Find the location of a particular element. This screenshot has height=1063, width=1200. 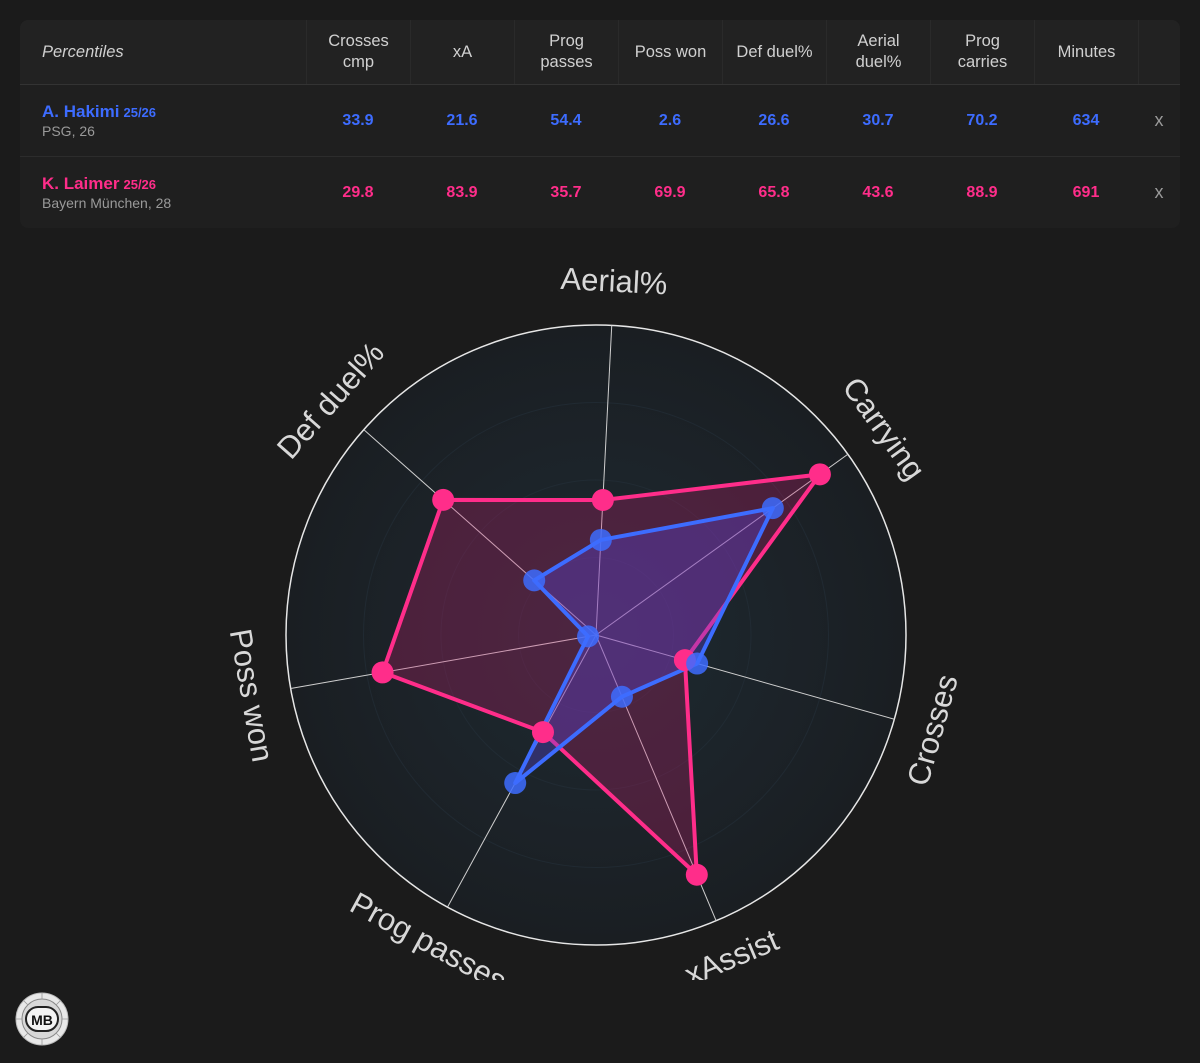

header-col: Prog passes is located at coordinates (566, 52).